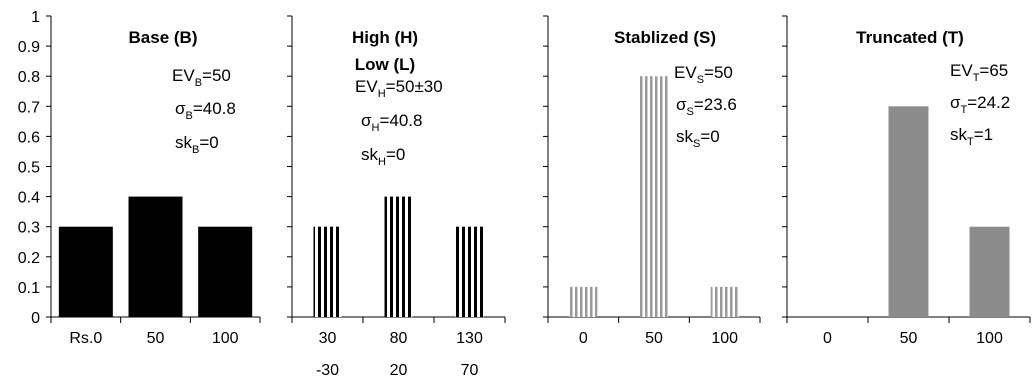 The width and height of the screenshot is (1034, 388). I want to click on y-tick-label: 0.1, so click(29, 288).